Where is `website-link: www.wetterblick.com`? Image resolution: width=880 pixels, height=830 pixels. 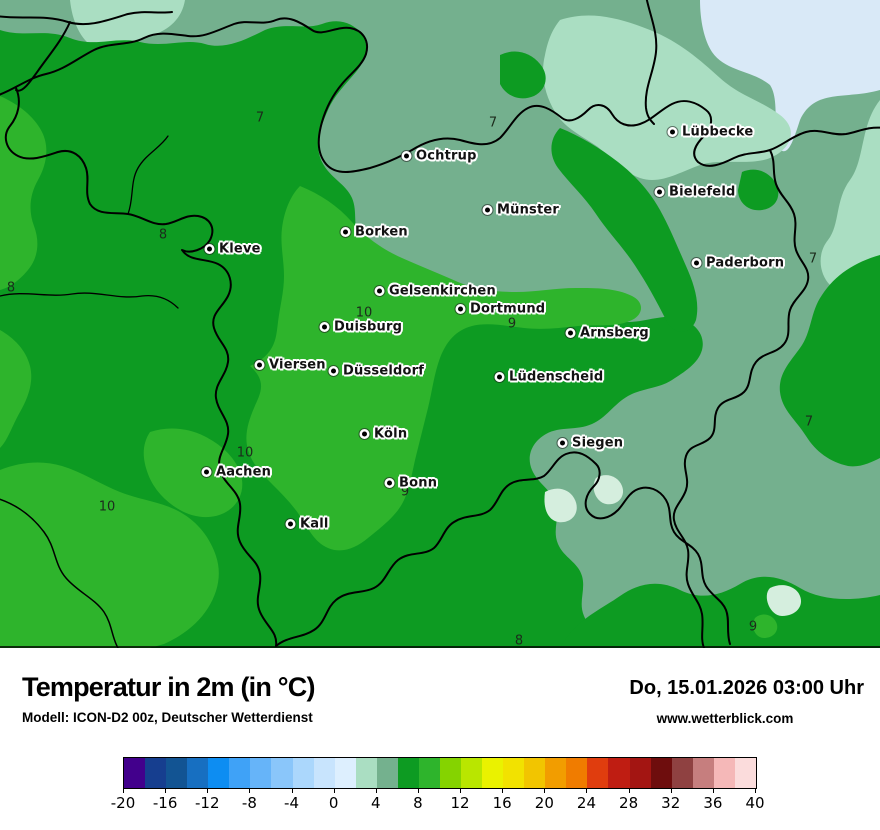 website-link: www.wetterblick.com is located at coordinates (725, 718).